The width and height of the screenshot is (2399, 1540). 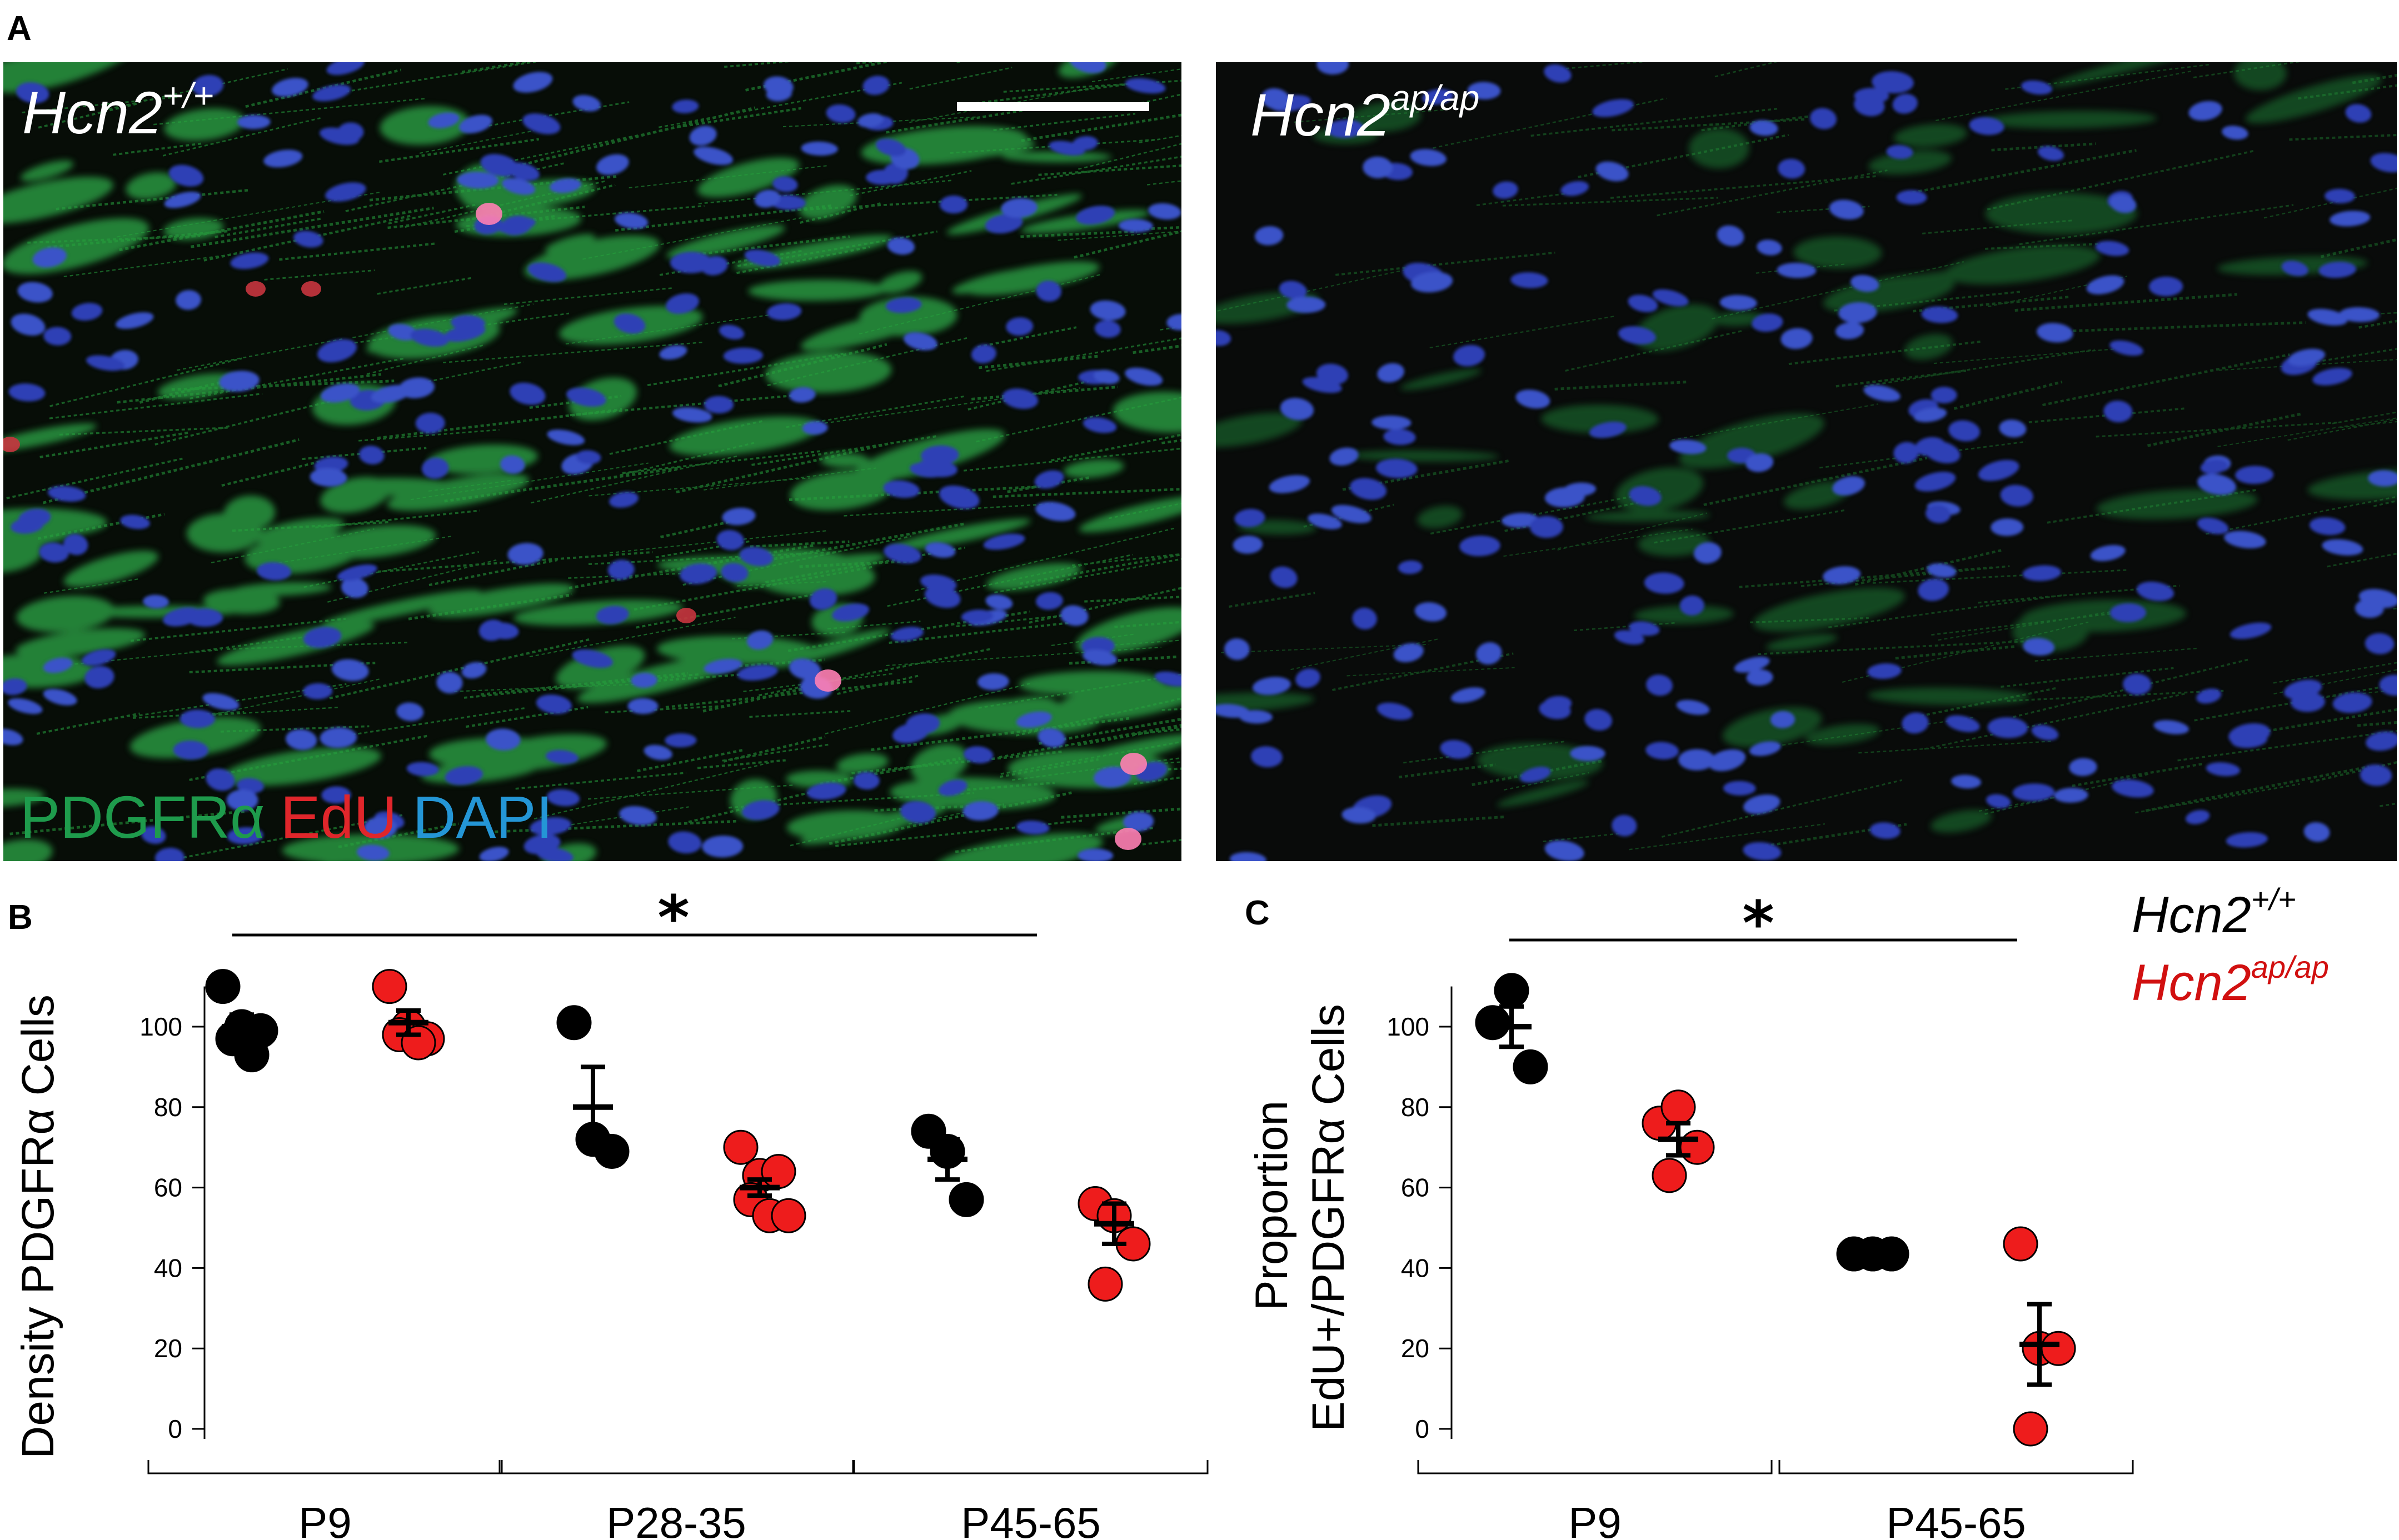 What do you see at coordinates (1956, 1519) in the screenshot?
I see `group-label: P45-65` at bounding box center [1956, 1519].